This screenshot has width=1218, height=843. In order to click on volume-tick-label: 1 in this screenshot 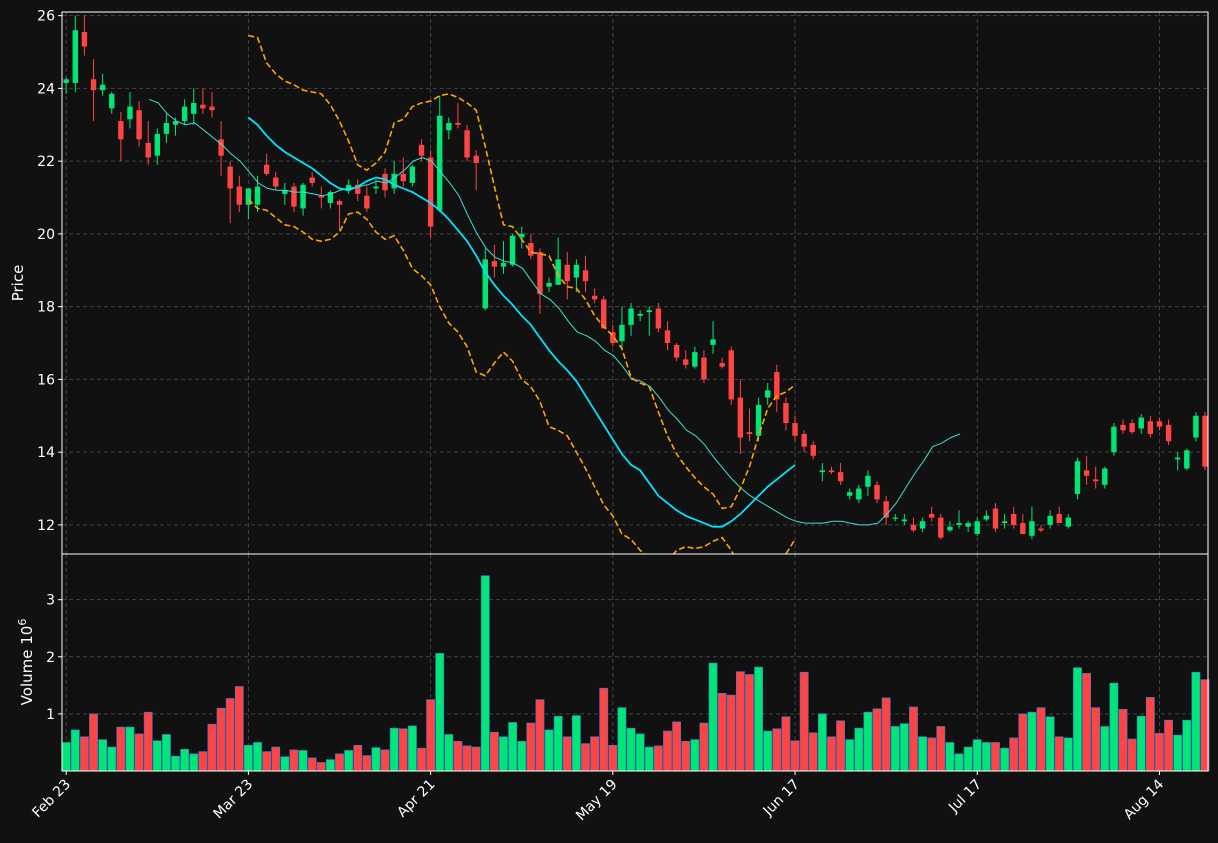, I will do `click(50, 715)`.